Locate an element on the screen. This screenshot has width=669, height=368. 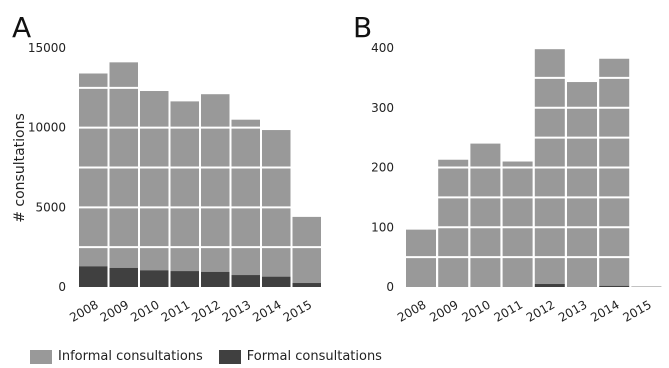
y-tick-label: 200 is located at coordinates (382, 168).